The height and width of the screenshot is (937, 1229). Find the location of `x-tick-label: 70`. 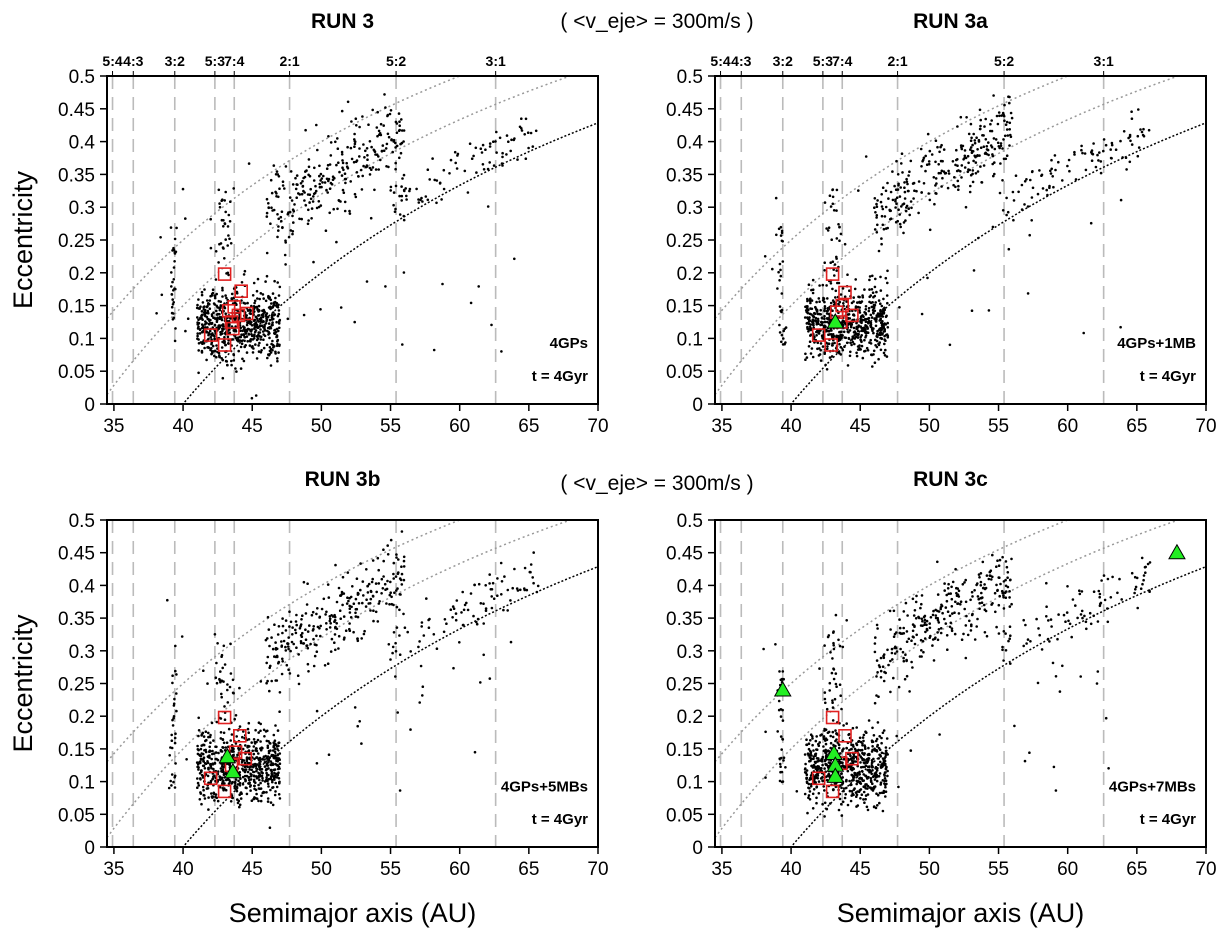

x-tick-label: 70 is located at coordinates (1205, 426).